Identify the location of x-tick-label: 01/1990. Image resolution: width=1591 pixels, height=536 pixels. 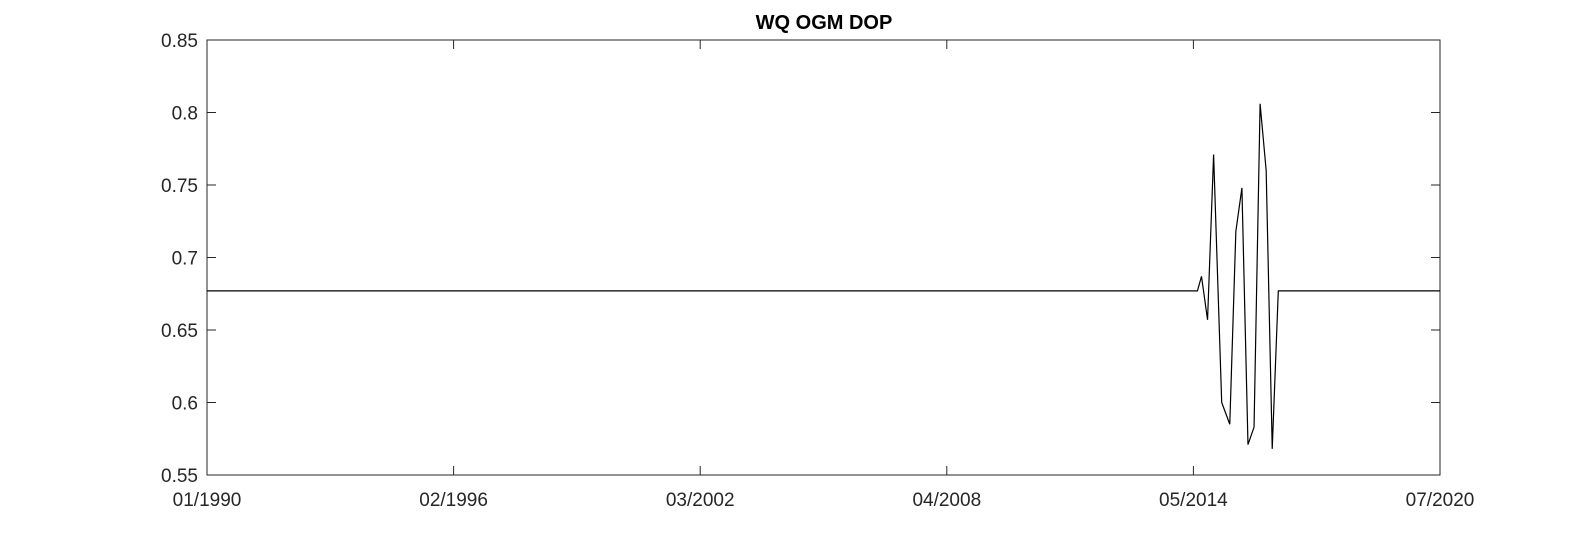
(207, 500).